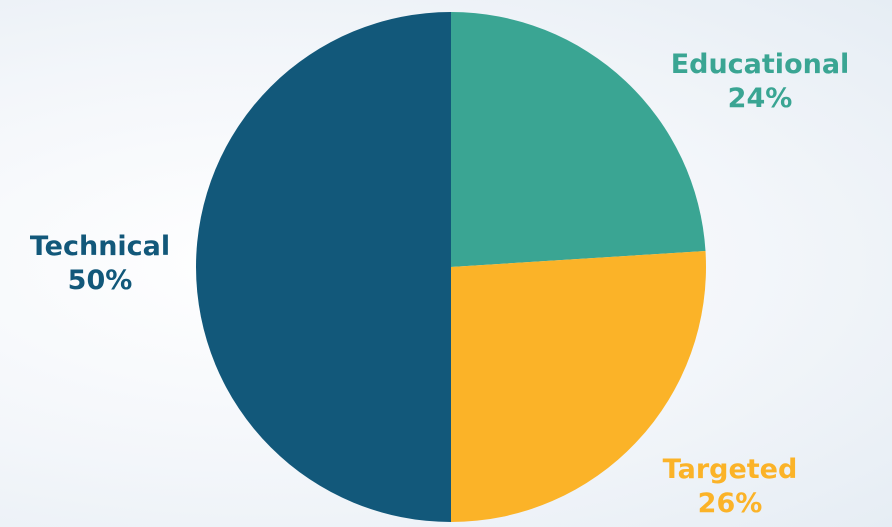  What do you see at coordinates (100, 246) in the screenshot?
I see `slice-name-technical: Technical` at bounding box center [100, 246].